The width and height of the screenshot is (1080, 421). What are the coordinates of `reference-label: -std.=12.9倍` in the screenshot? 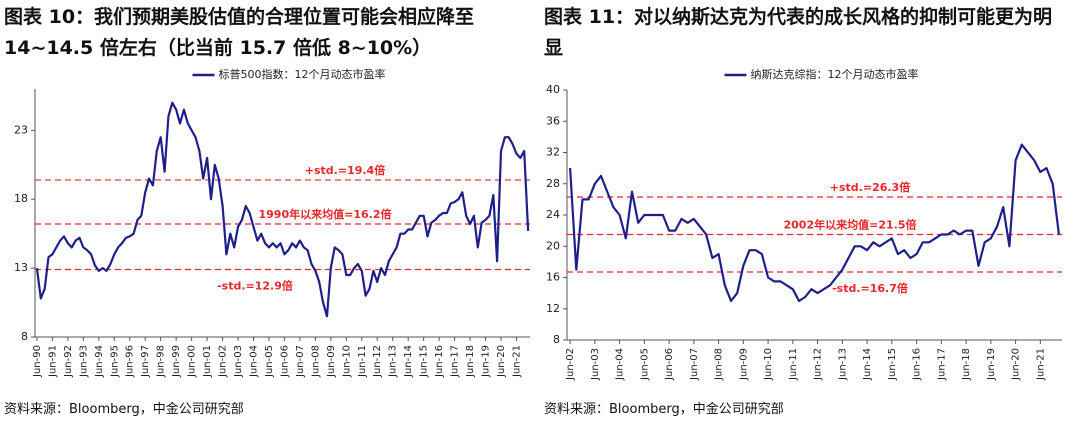 It's located at (255, 285).